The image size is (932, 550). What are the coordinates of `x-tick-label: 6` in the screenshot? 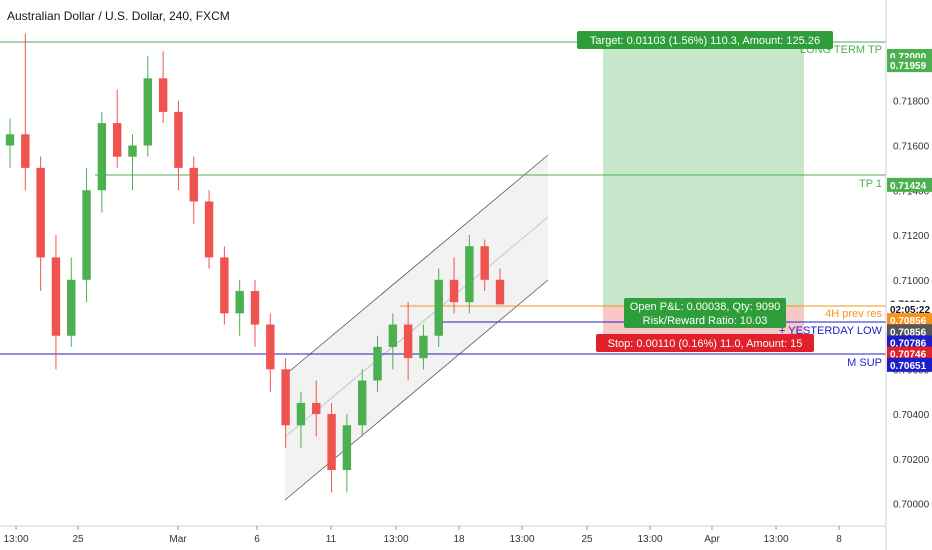 It's located at (257, 539).